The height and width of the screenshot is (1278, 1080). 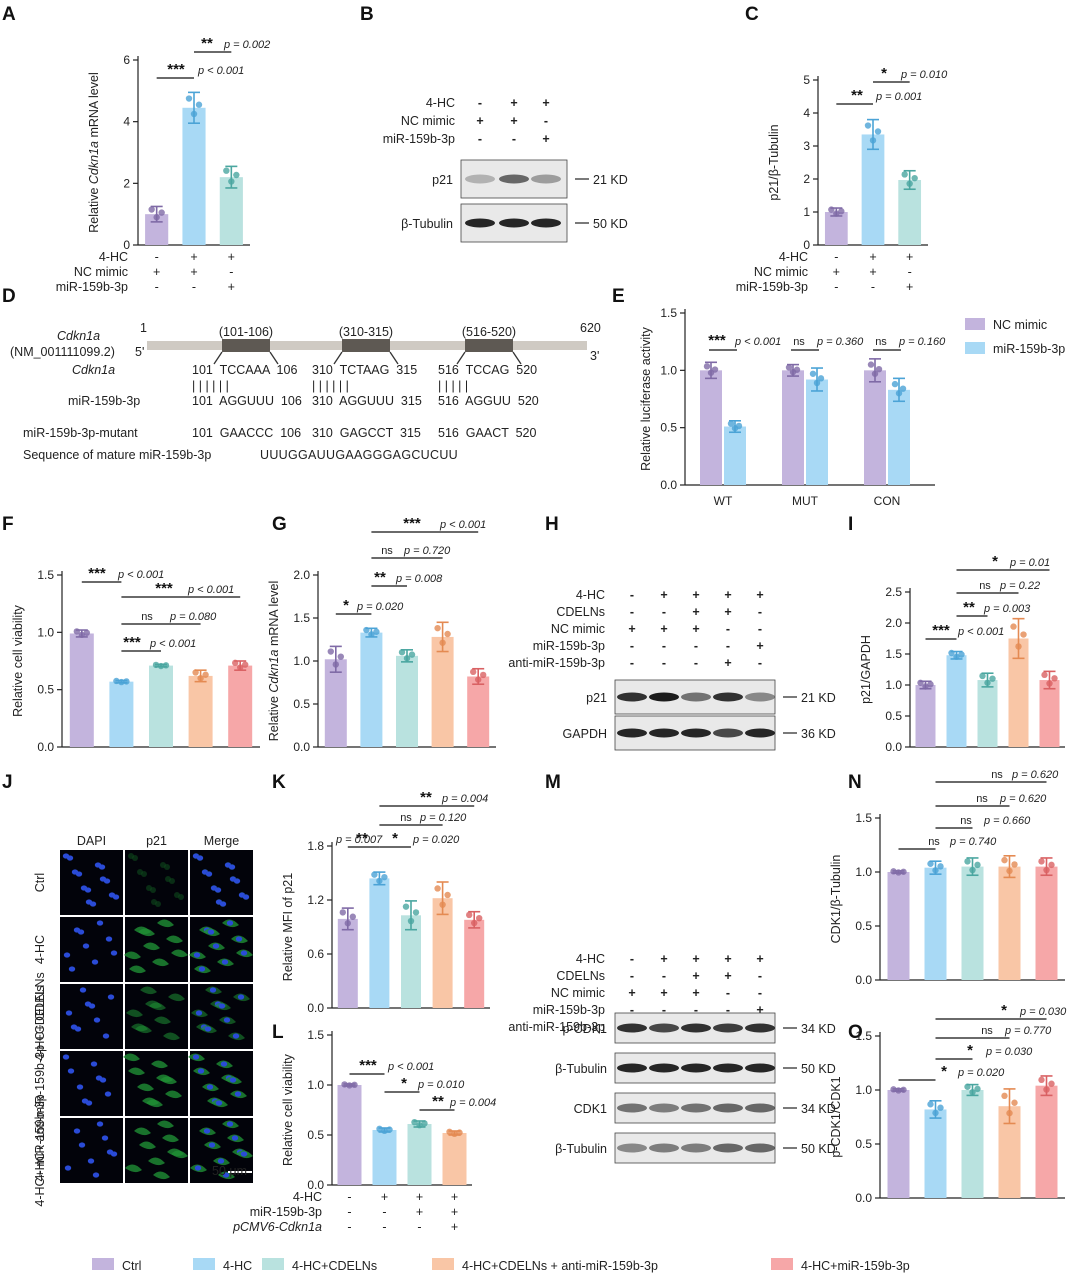 What do you see at coordinates (1009, 1052) in the screenshot?
I see `p-value-label: p = 0.030` at bounding box center [1009, 1052].